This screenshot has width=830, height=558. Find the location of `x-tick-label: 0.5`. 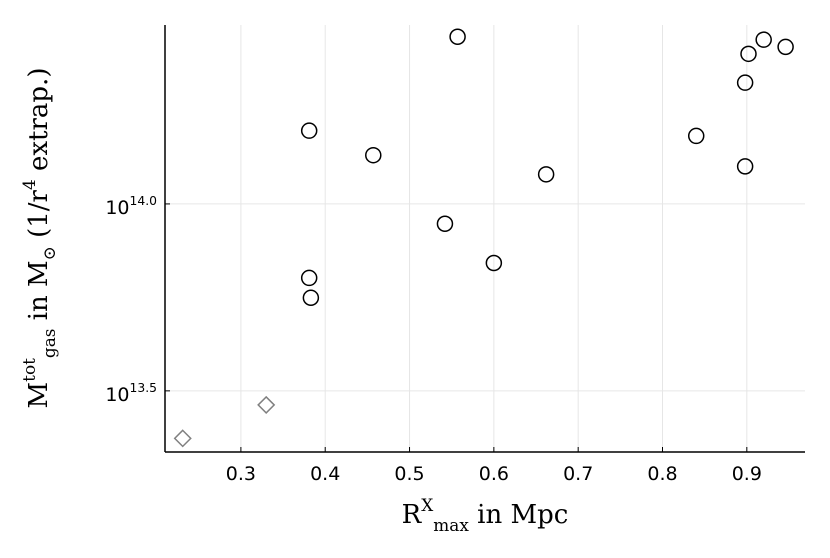

x-tick-label: 0.5 is located at coordinates (409, 474).